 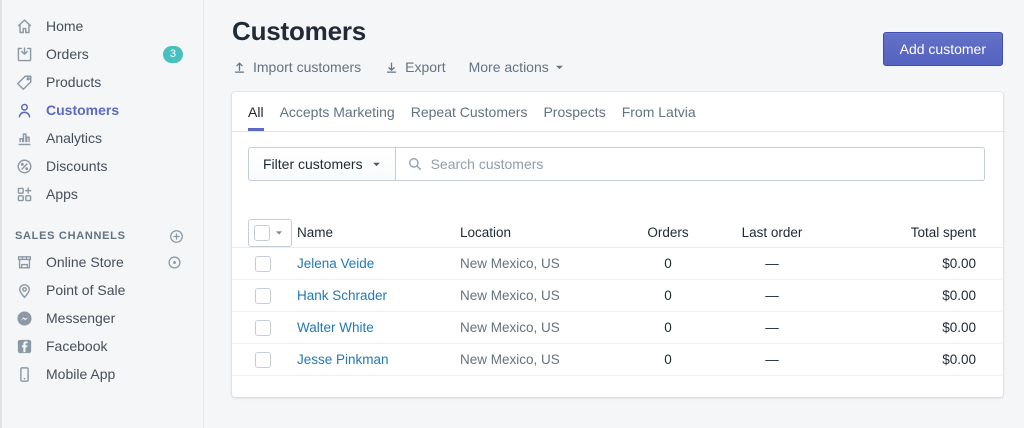 I want to click on customer-name-link: Jelena Veide, so click(x=336, y=263).